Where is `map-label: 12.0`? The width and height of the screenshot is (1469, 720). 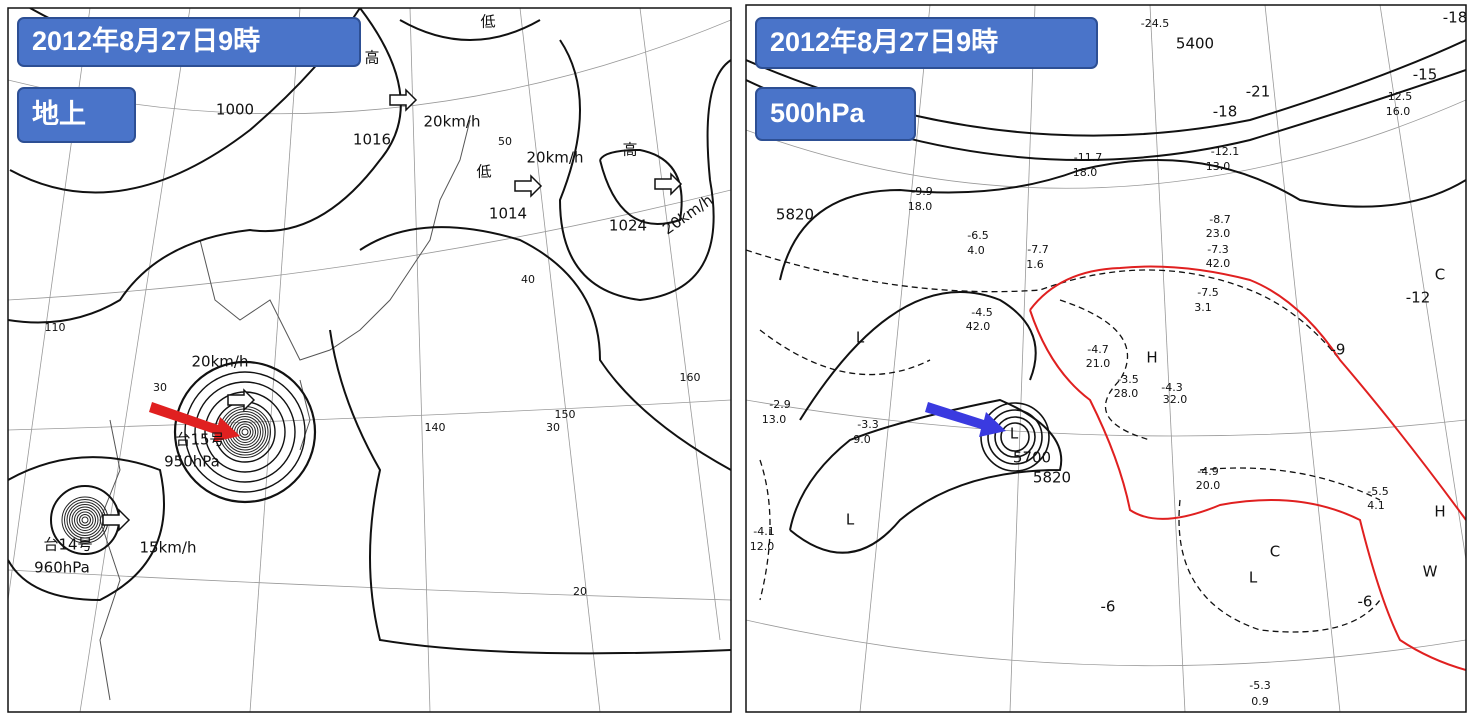
map-label: 12.0 is located at coordinates (762, 546).